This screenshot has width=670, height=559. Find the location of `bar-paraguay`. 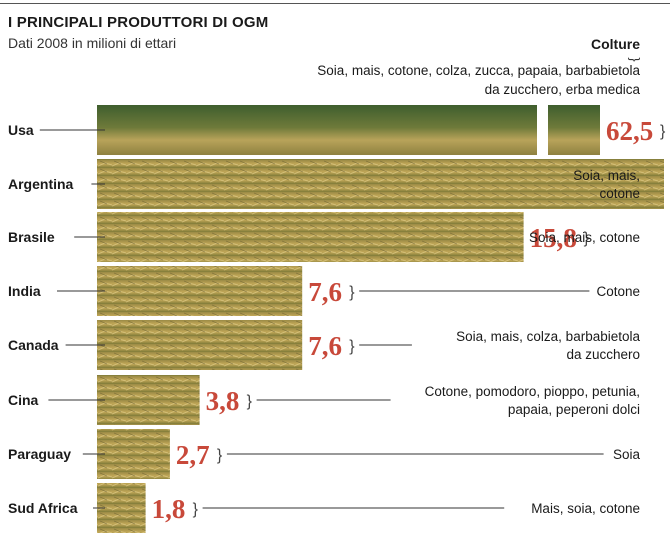

bar-paraguay is located at coordinates (133, 454).